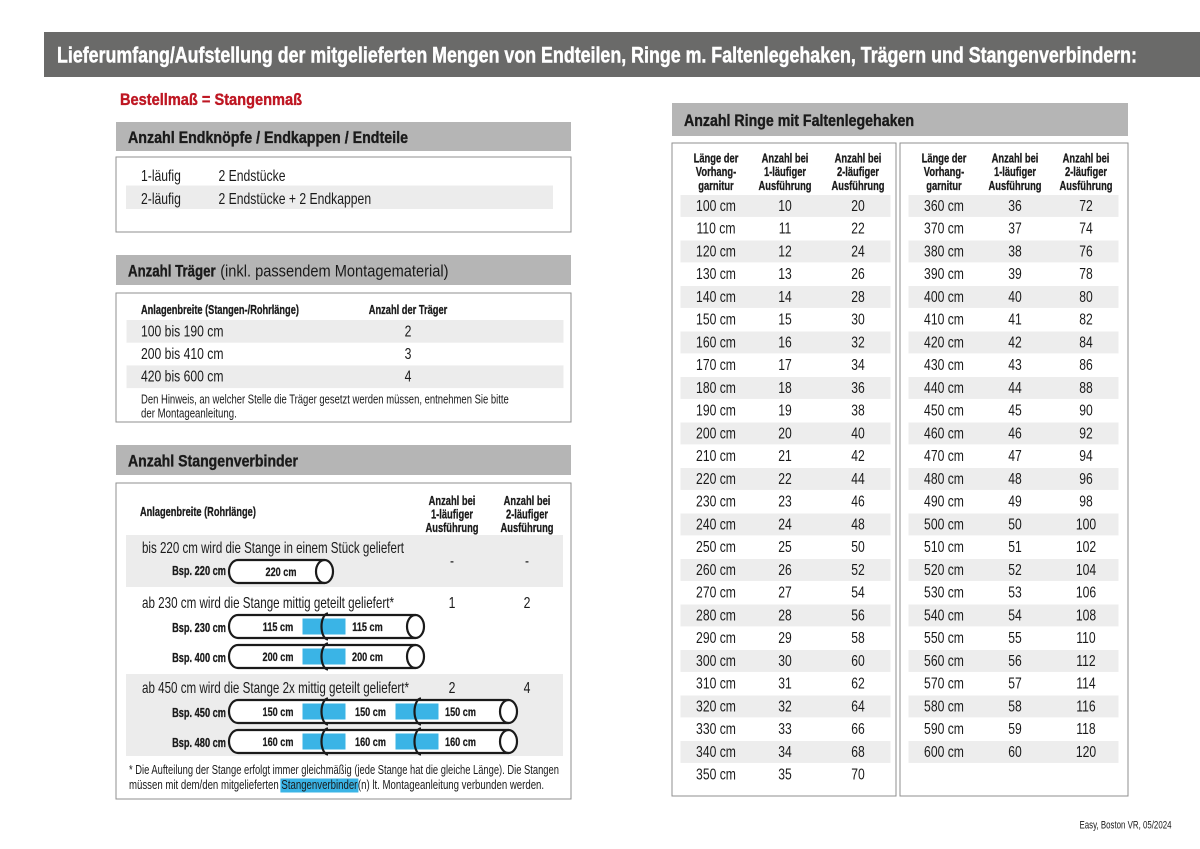 The height and width of the screenshot is (849, 1200). I want to click on svg-text: 100 cm, so click(716, 206).